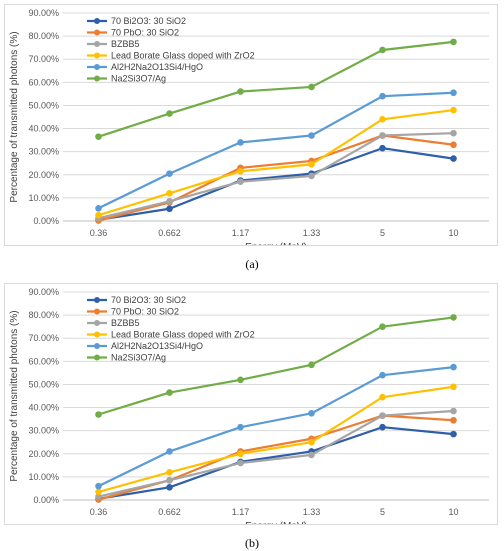 The width and height of the screenshot is (504, 551). What do you see at coordinates (312, 233) in the screenshot?
I see `x-tick-label: 1.33` at bounding box center [312, 233].